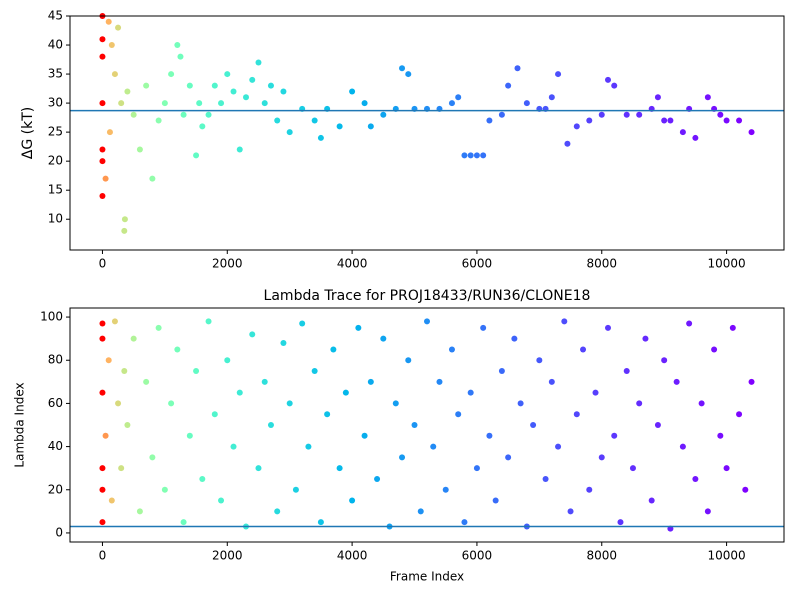 The width and height of the screenshot is (800, 600). Describe the element at coordinates (59, 532) in the screenshot. I see `y-tick-label: 0` at that location.